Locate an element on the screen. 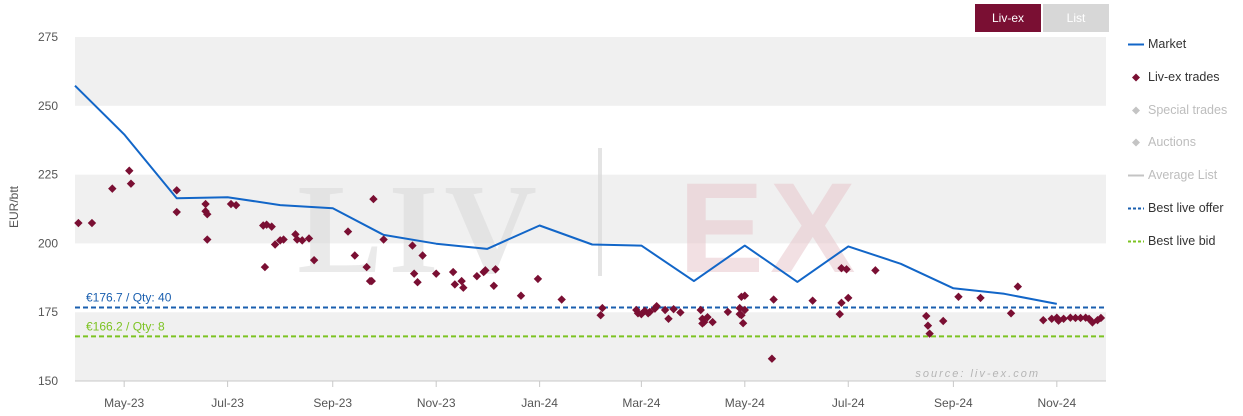 This screenshot has width=1243, height=416. legend-item-best-live-bid: Best live bid is located at coordinates (1183, 241).